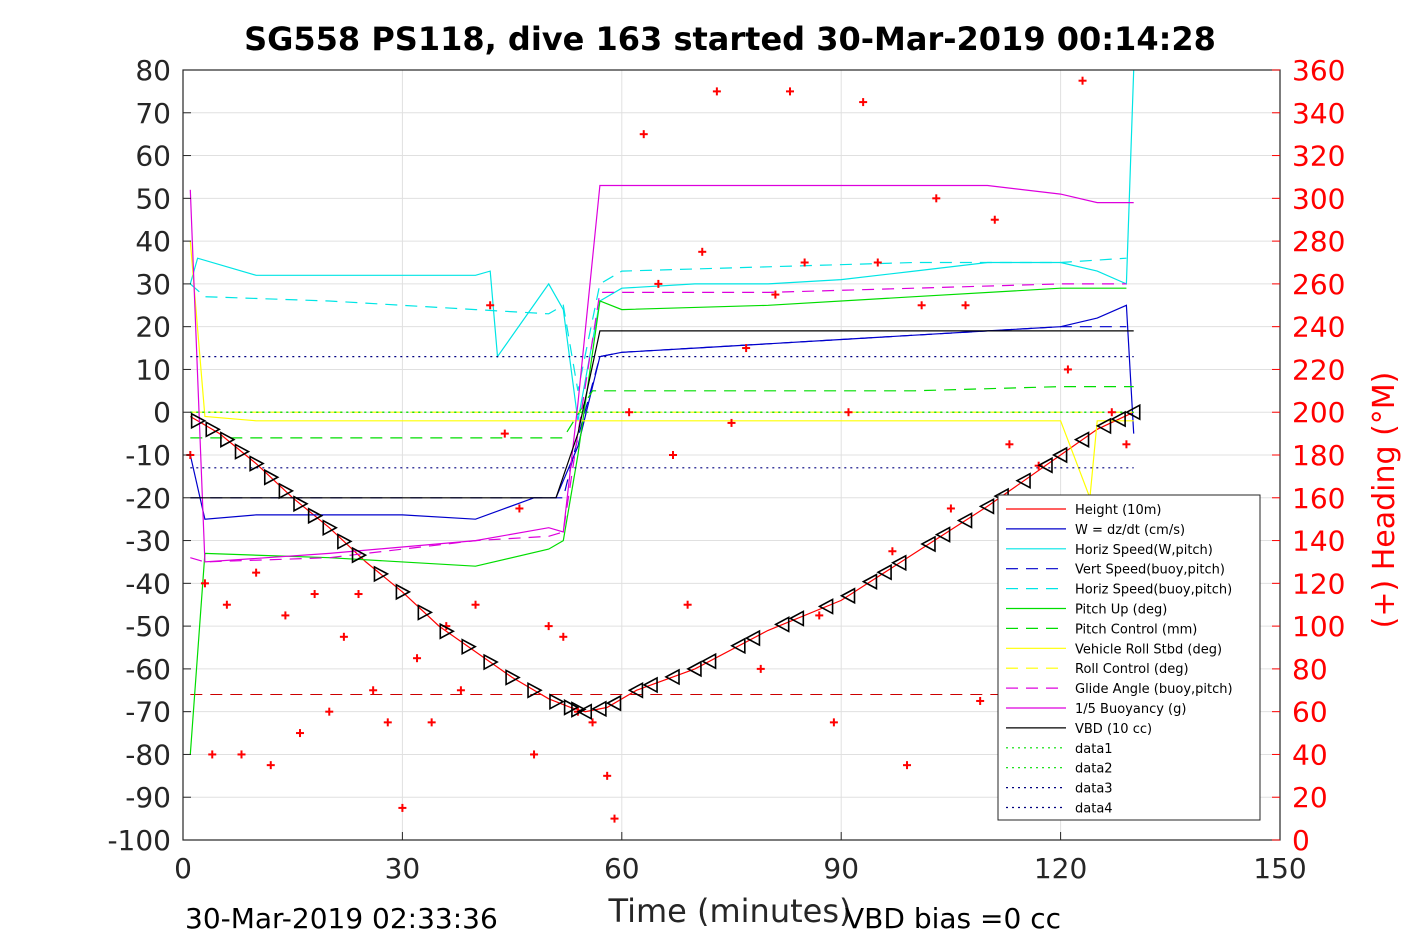 The width and height of the screenshot is (1417, 945). Describe the element at coordinates (1384, 500) in the screenshot. I see `right-y-axis-label: (+) Heading (°M)` at that location.